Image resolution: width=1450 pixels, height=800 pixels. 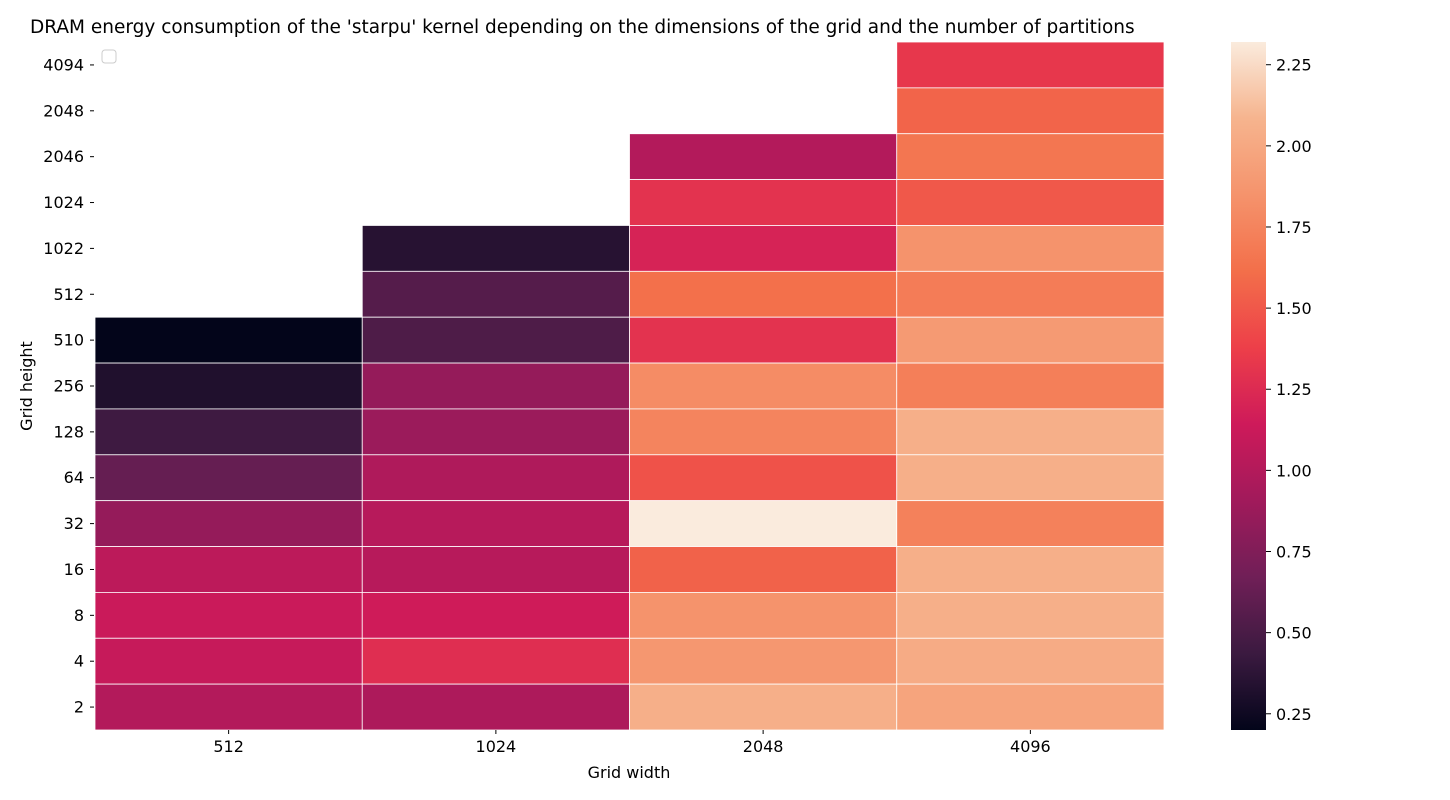 What do you see at coordinates (63, 64) in the screenshot?
I see `y-tick-label: 4094` at bounding box center [63, 64].